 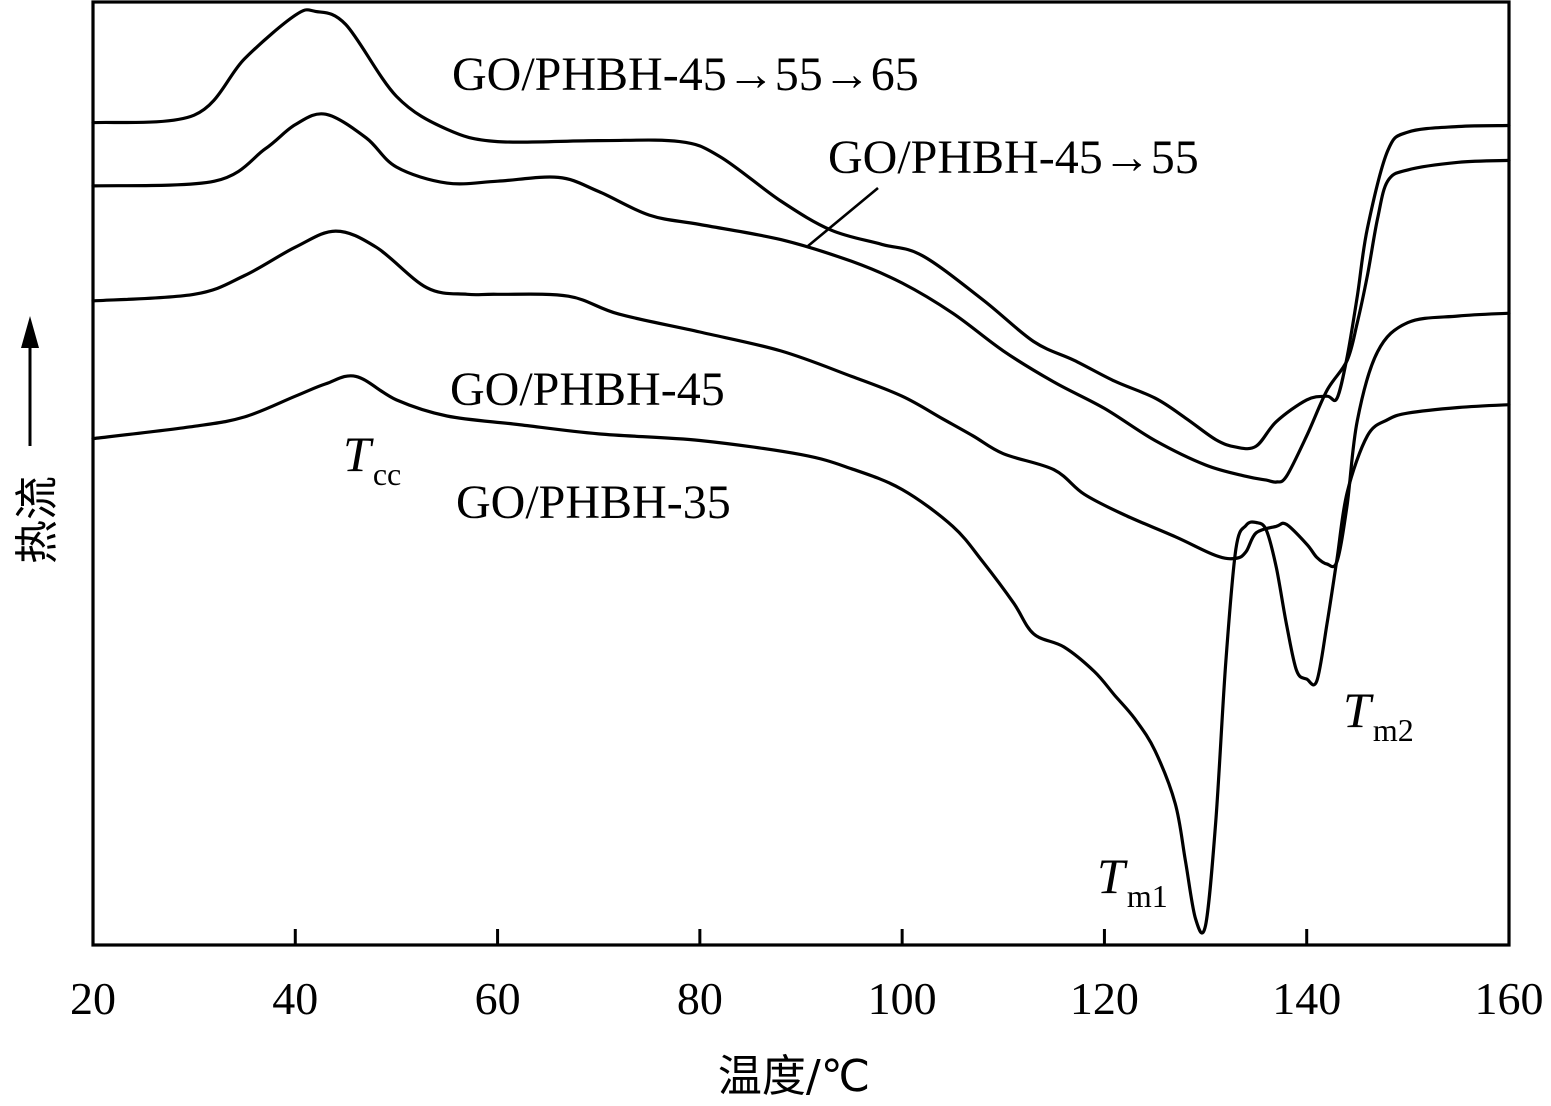 I want to click on annotation-tcc: Tcc, so click(x=372, y=459).